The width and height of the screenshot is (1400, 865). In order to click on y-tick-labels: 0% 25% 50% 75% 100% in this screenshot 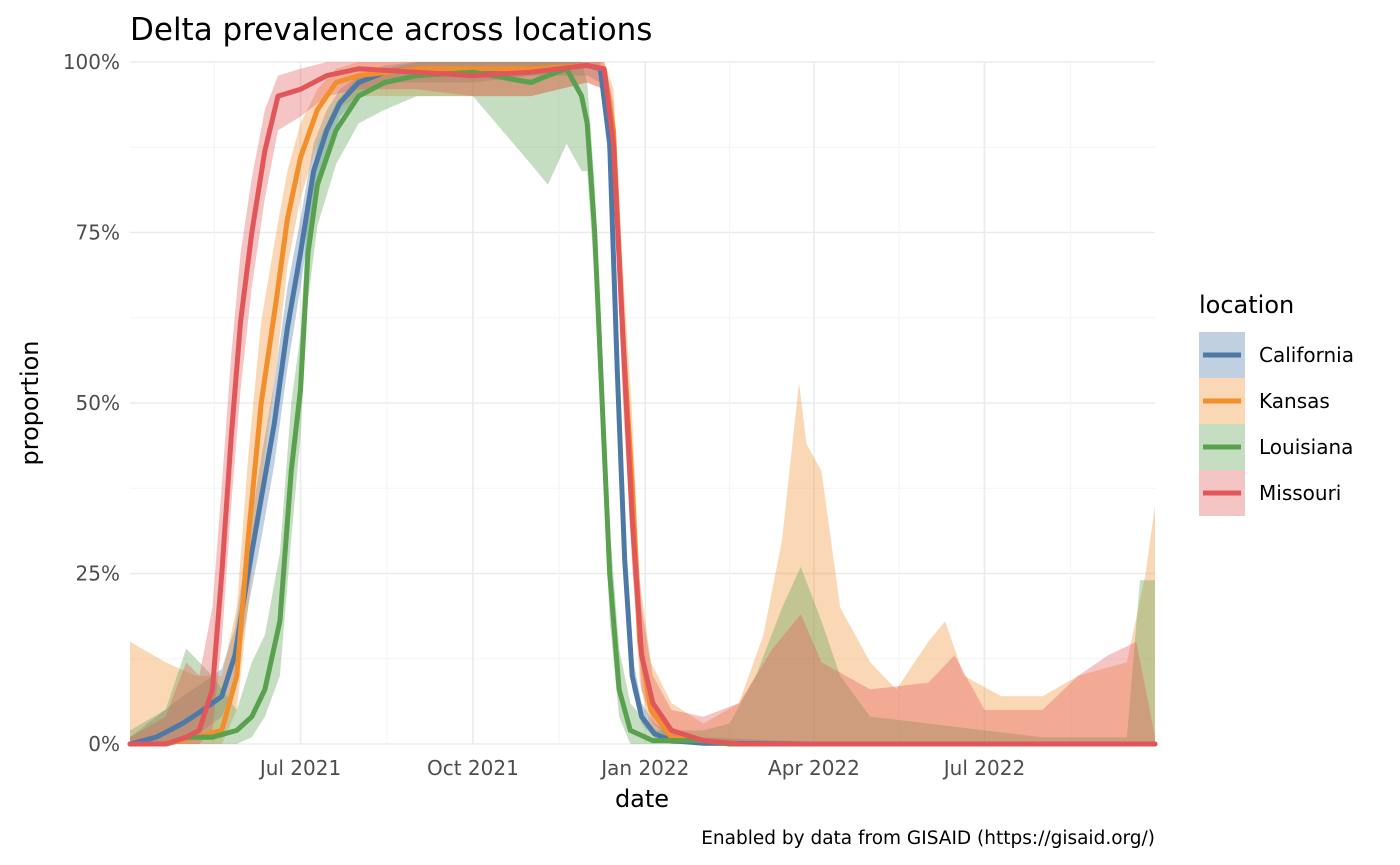, I will do `click(91, 403)`.